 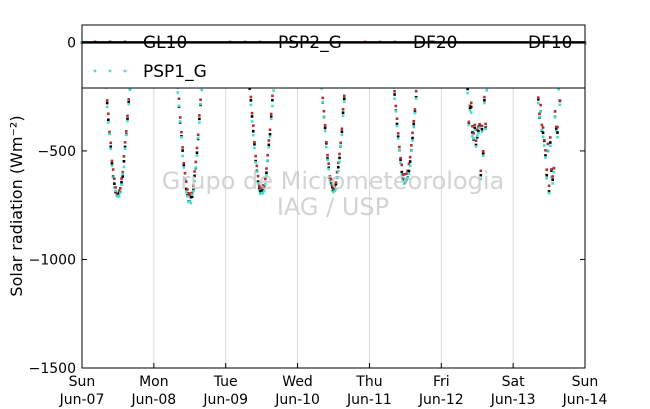 What do you see at coordinates (297, 382) in the screenshot?
I see `x-tick-label-day: Wed` at bounding box center [297, 382].